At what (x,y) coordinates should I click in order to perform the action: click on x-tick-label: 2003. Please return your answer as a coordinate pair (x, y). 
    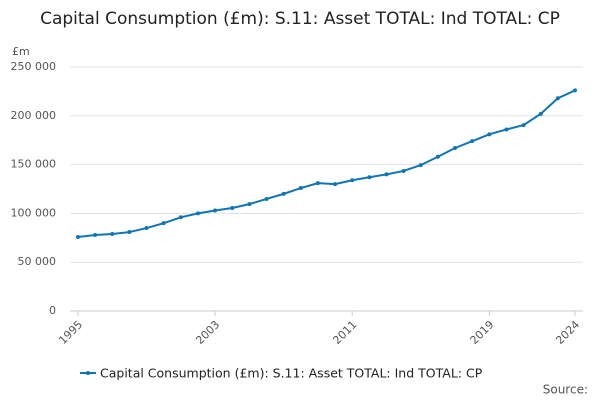
    Looking at the image, I should click on (207, 332).